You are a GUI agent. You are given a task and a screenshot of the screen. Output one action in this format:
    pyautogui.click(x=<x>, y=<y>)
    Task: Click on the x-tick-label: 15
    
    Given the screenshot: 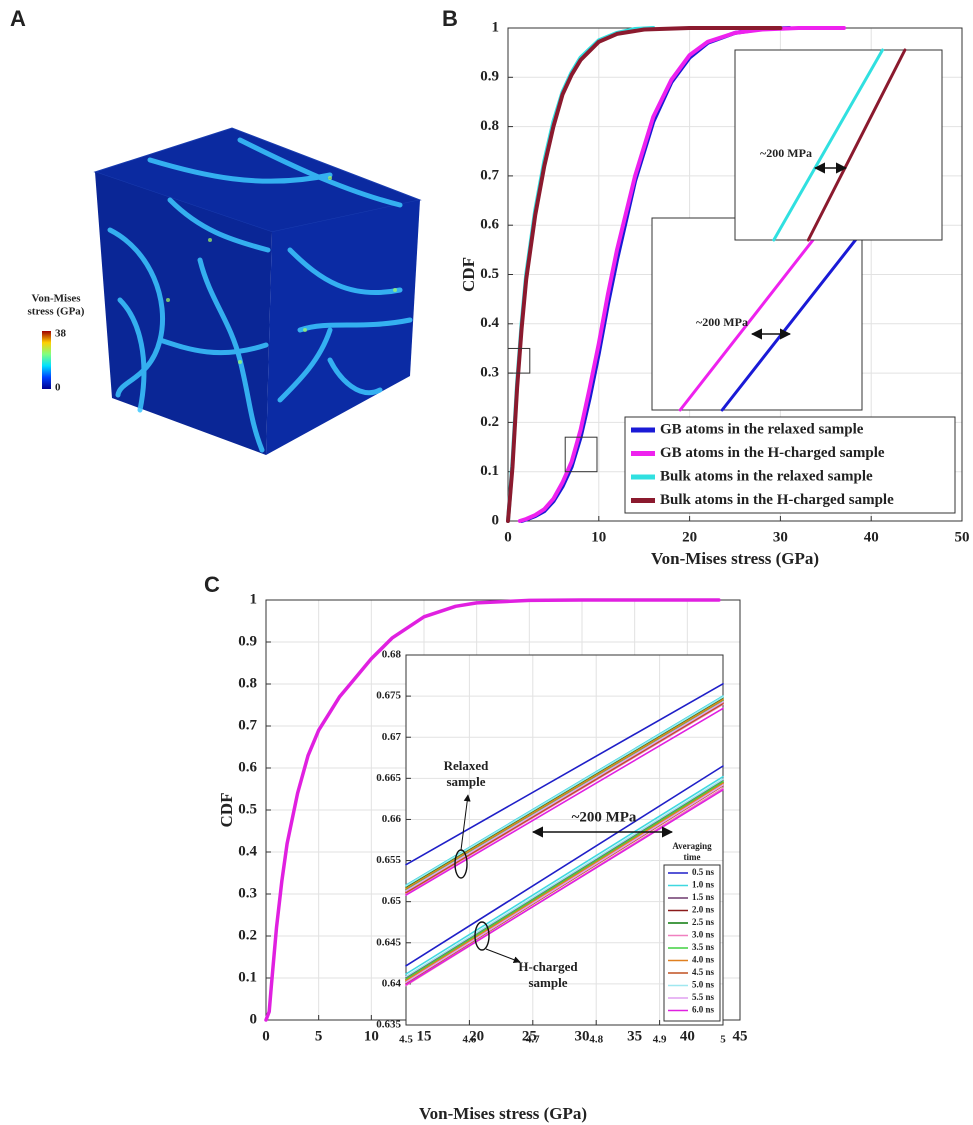 What is the action you would take?
    pyautogui.click(x=424, y=1036)
    